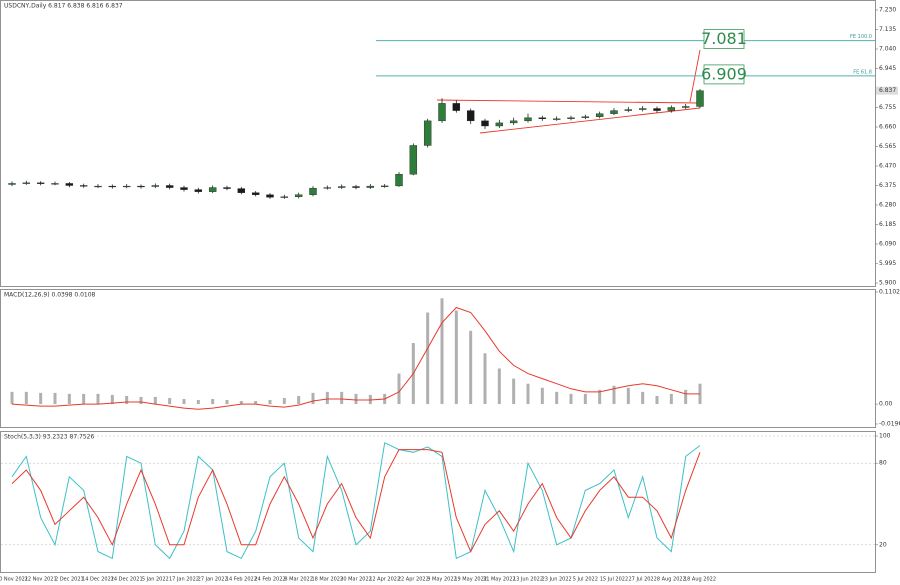  I want to click on y-tick-label: 6.375, so click(887, 185).